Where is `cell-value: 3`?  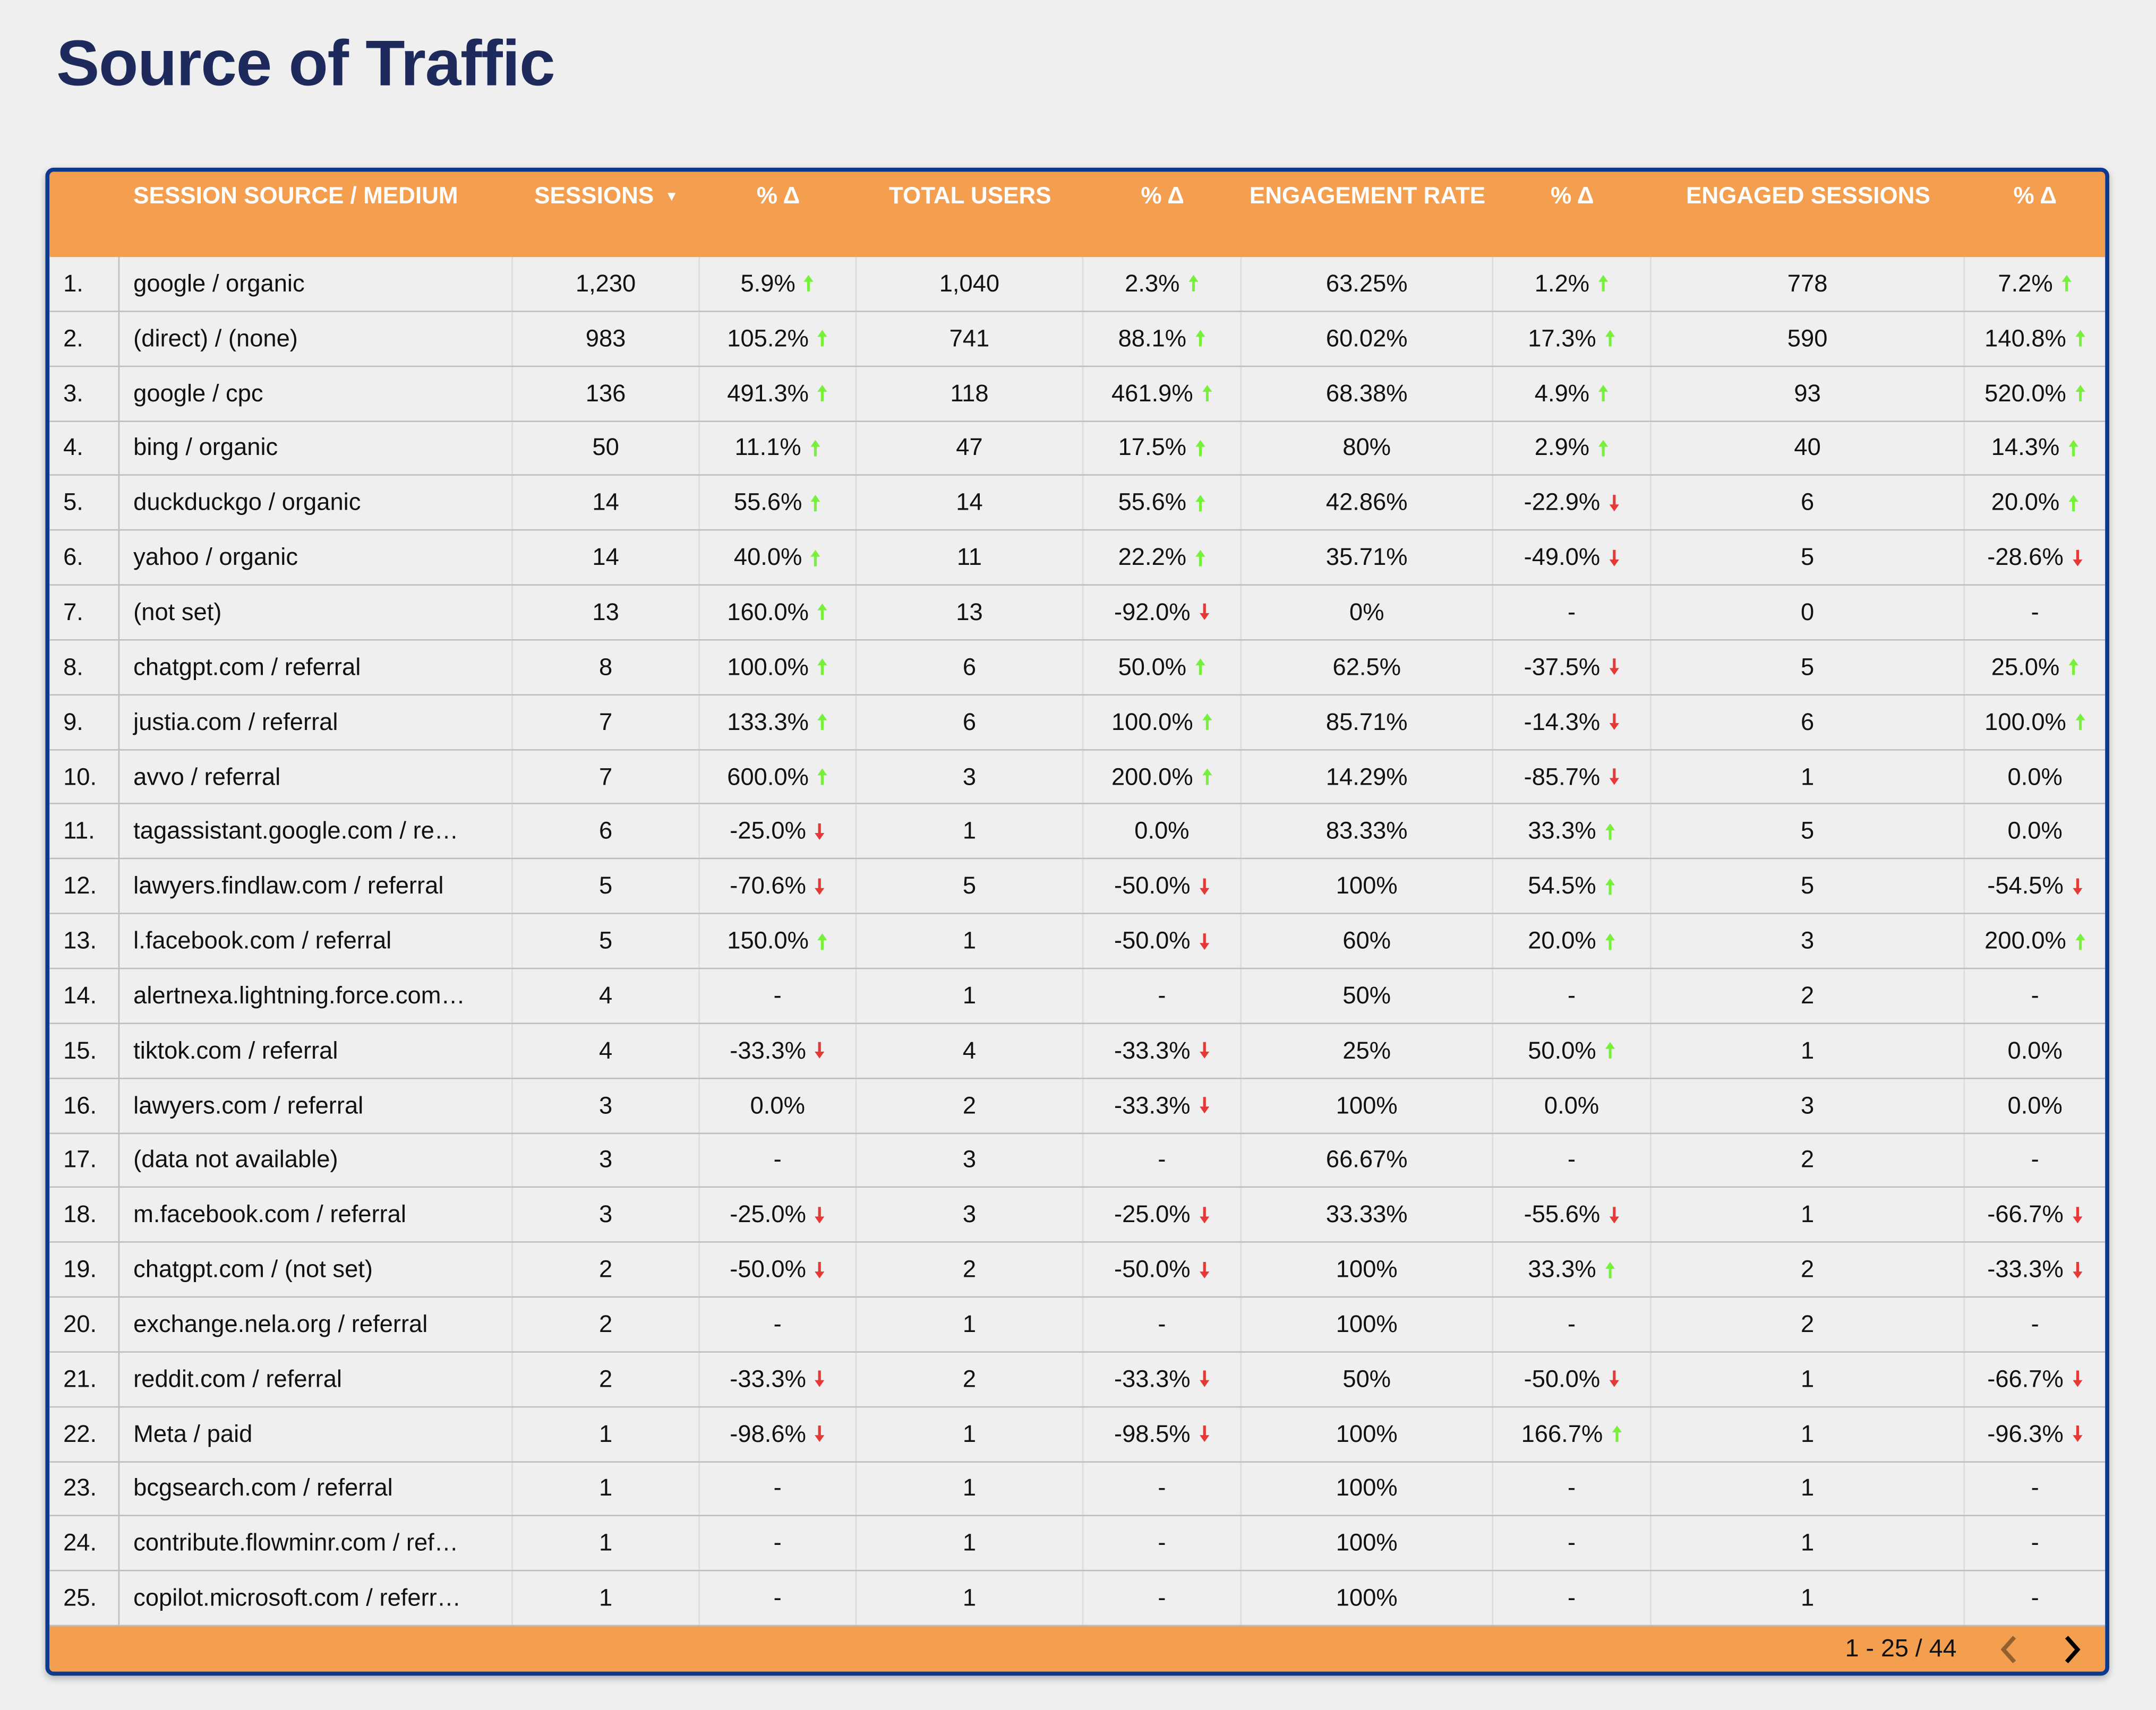 cell-value: 3 is located at coordinates (969, 1214).